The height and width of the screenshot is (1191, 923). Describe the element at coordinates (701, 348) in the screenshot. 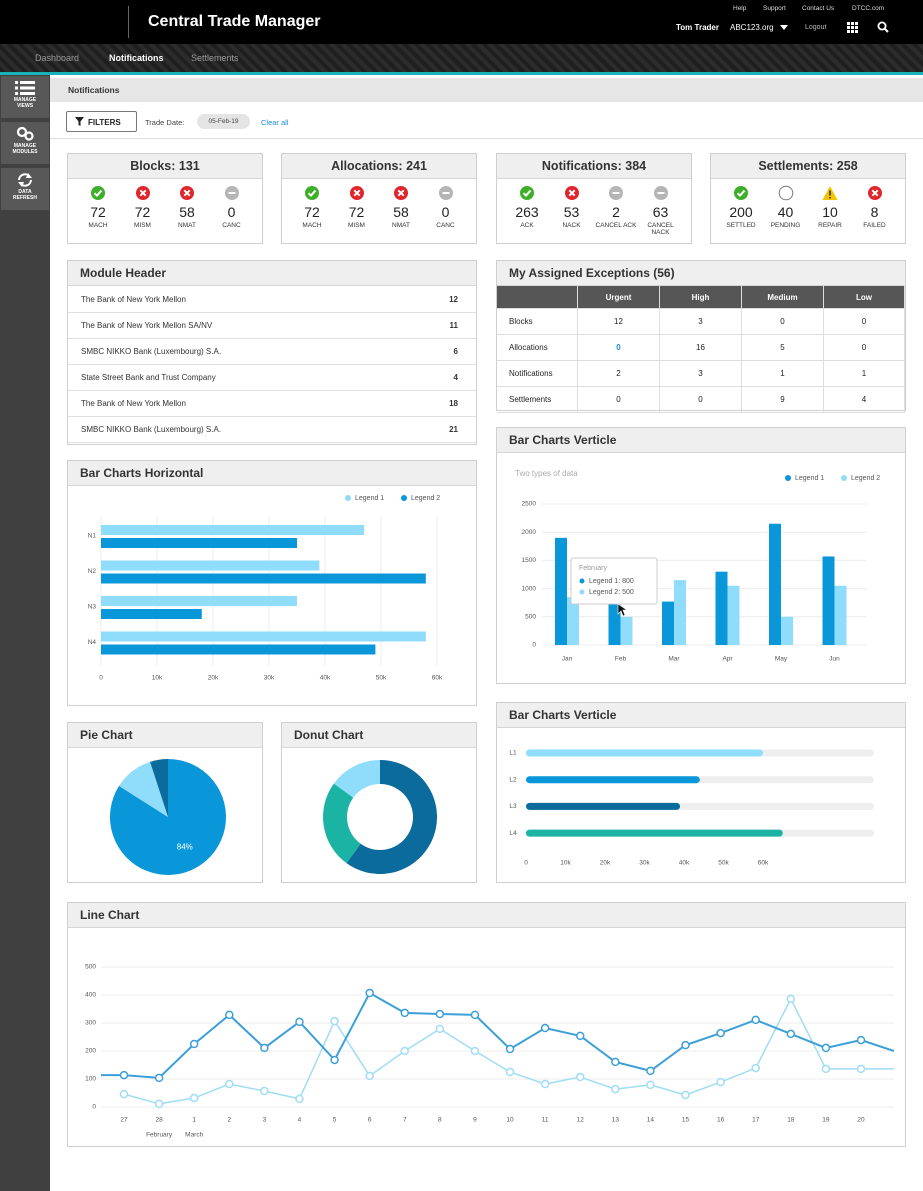

I see `table-cell: 16` at that location.